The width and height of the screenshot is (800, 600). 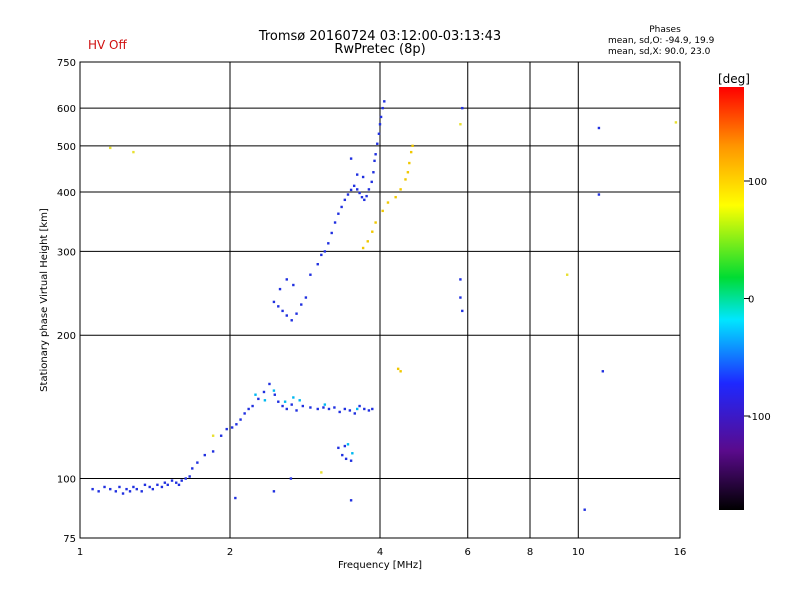 What do you see at coordinates (757, 300) in the screenshot?
I see `colorbar-ticks: 100 0 -100` at bounding box center [757, 300].